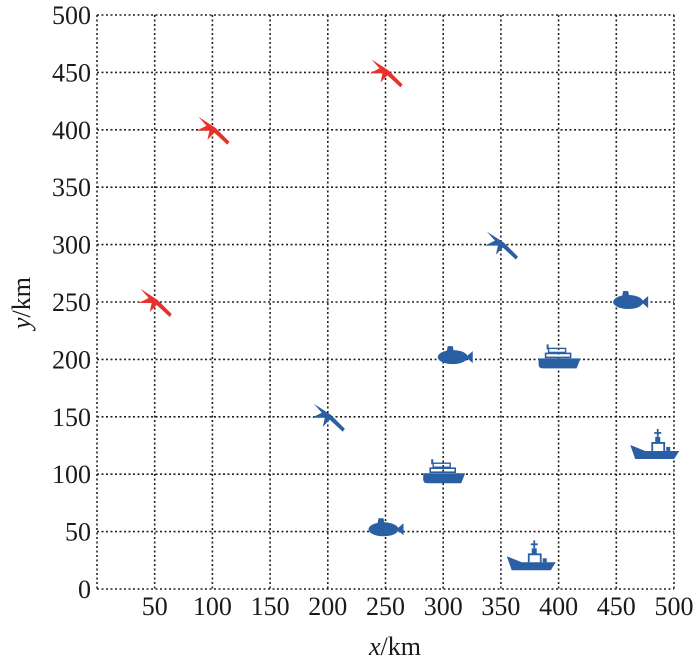 The width and height of the screenshot is (700, 661). What do you see at coordinates (212, 606) in the screenshot?
I see `x-tick-label: 100` at bounding box center [212, 606].